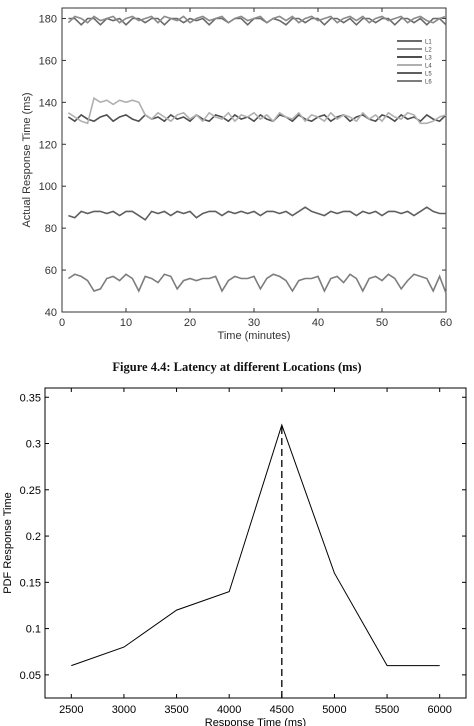 The height and width of the screenshot is (726, 474). What do you see at coordinates (382, 323) in the screenshot?
I see `x-tick-label: 50` at bounding box center [382, 323].